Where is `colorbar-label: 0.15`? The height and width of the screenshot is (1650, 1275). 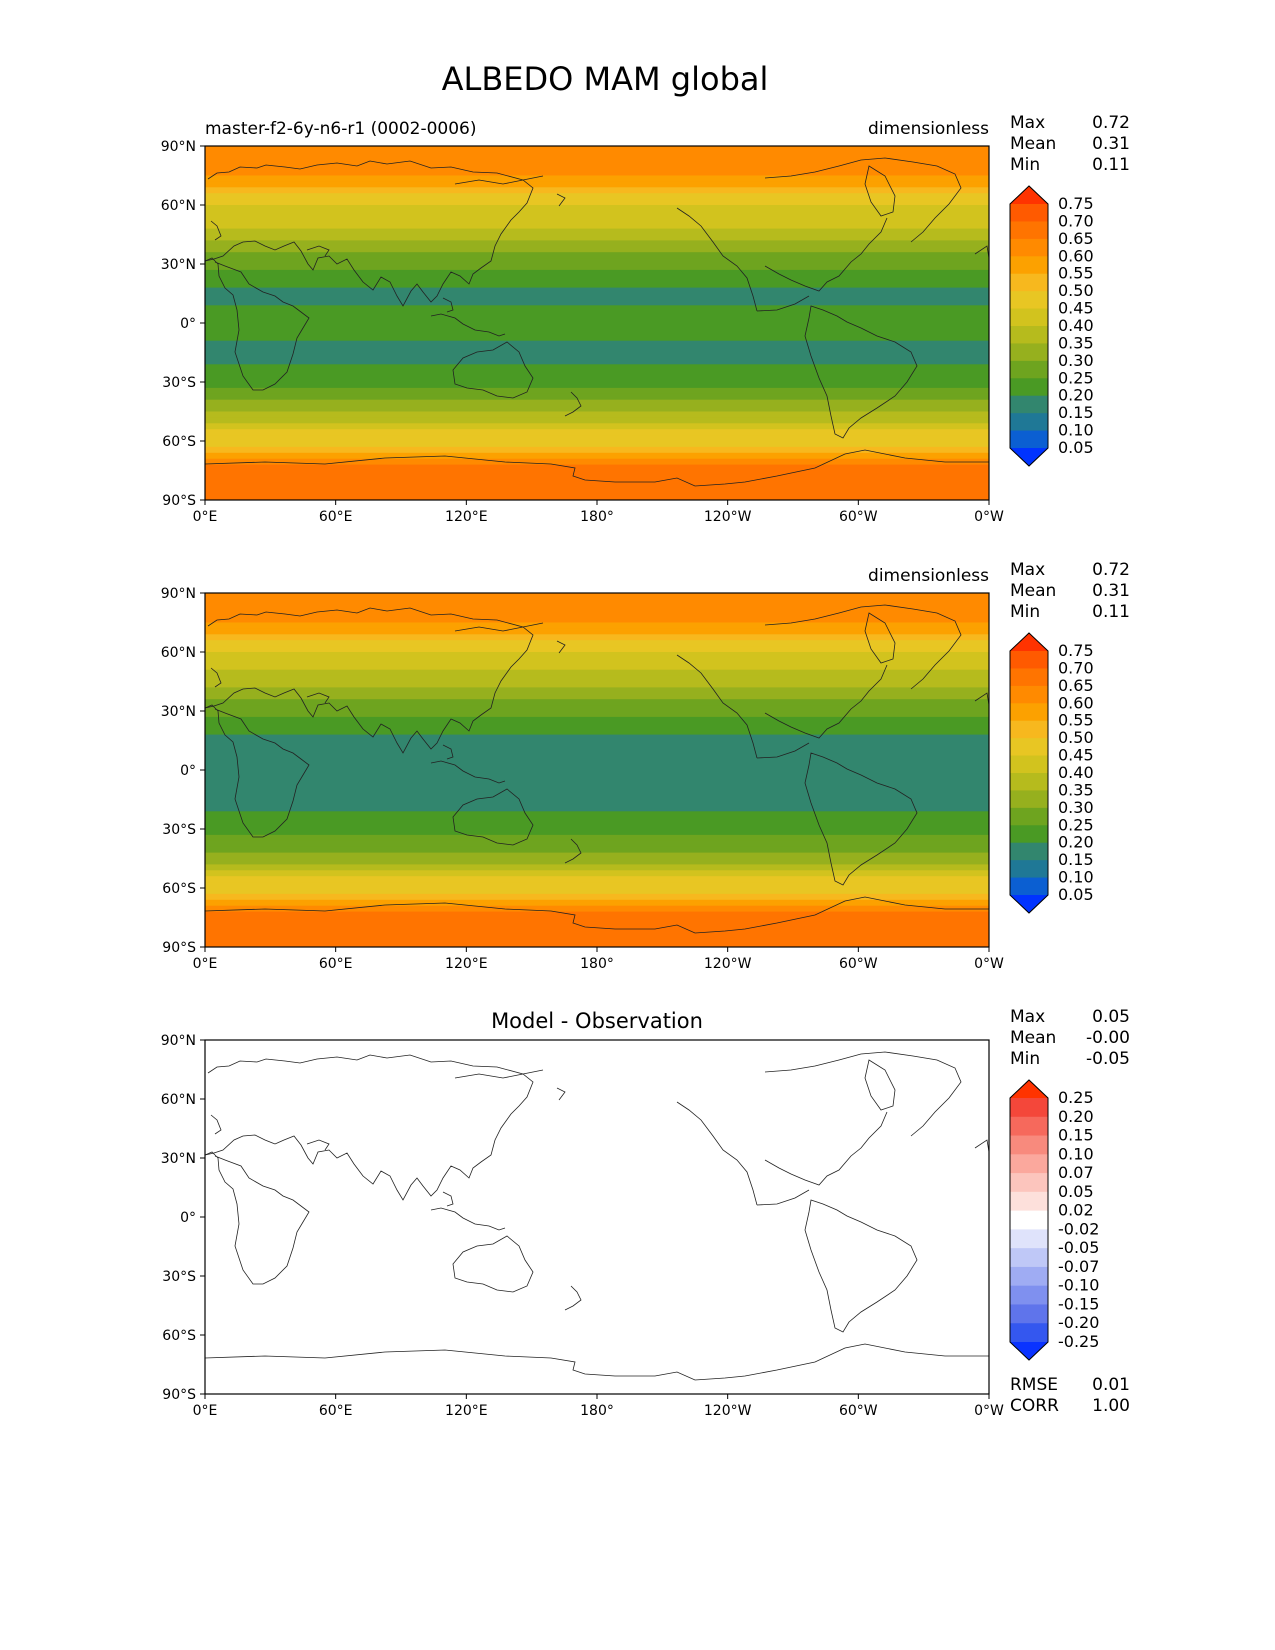
colorbar-label: 0.15 is located at coordinates (1076, 859).